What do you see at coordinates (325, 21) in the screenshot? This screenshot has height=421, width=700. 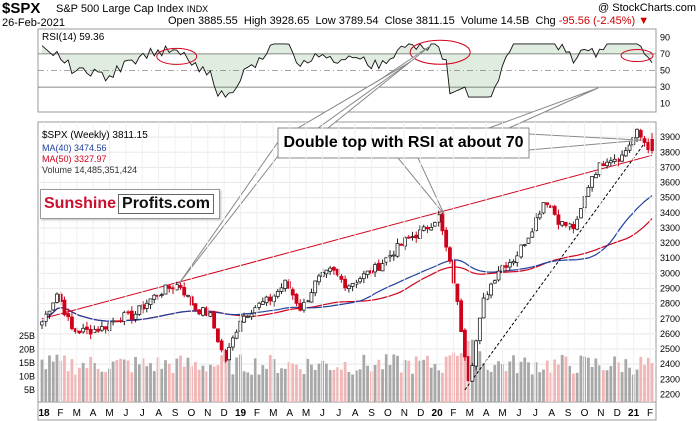 I see `low-label: Low` at bounding box center [325, 21].